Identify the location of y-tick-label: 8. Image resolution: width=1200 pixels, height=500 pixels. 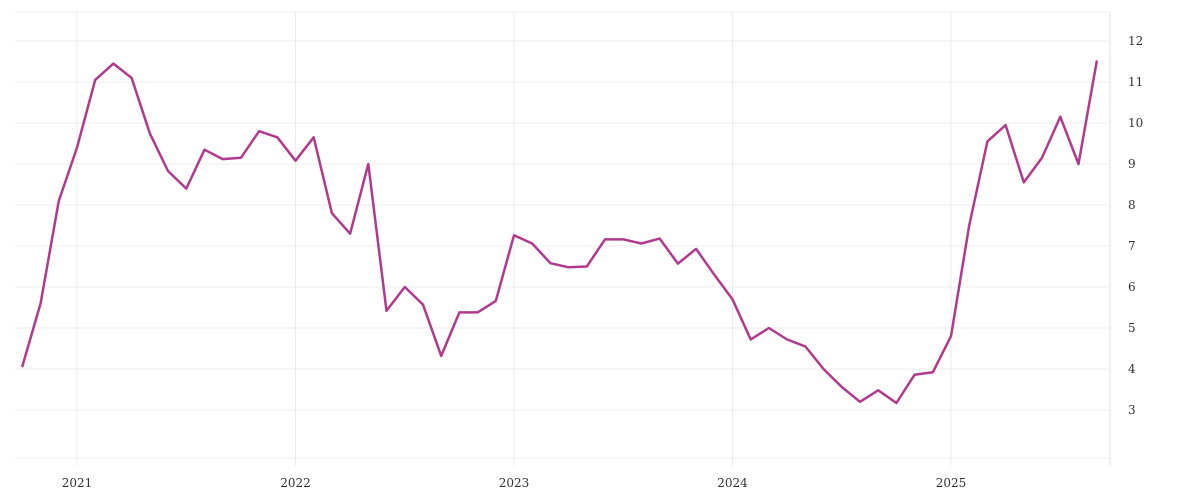
(1132, 205).